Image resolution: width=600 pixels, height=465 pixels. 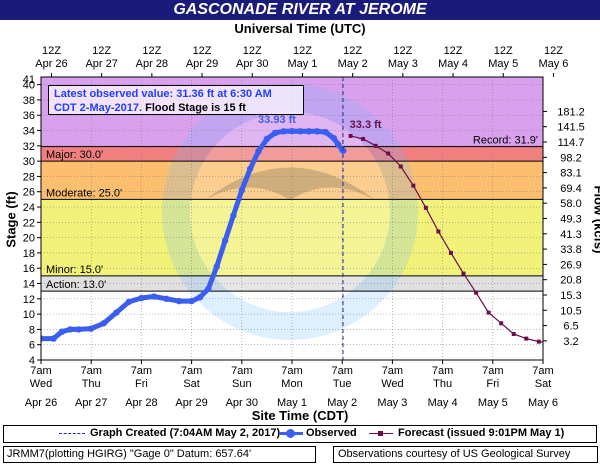 I want to click on left-axis-title: Stage (ft), so click(x=11, y=219).